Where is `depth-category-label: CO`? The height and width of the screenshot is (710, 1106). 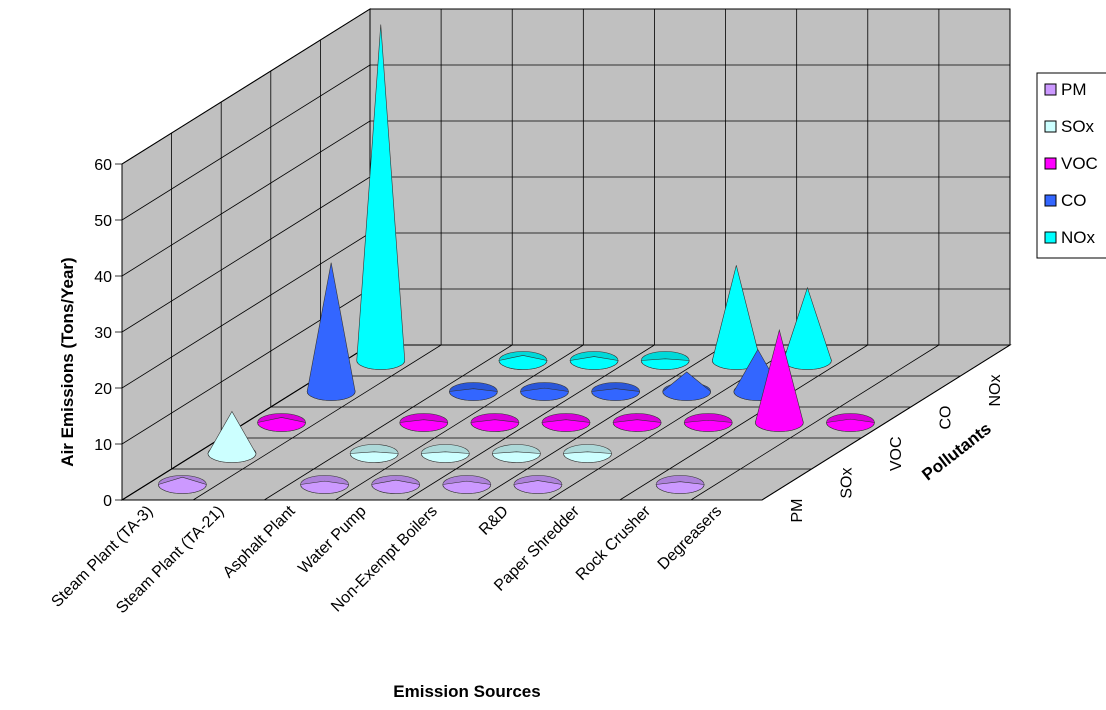
depth-category-label: CO is located at coordinates (946, 418).